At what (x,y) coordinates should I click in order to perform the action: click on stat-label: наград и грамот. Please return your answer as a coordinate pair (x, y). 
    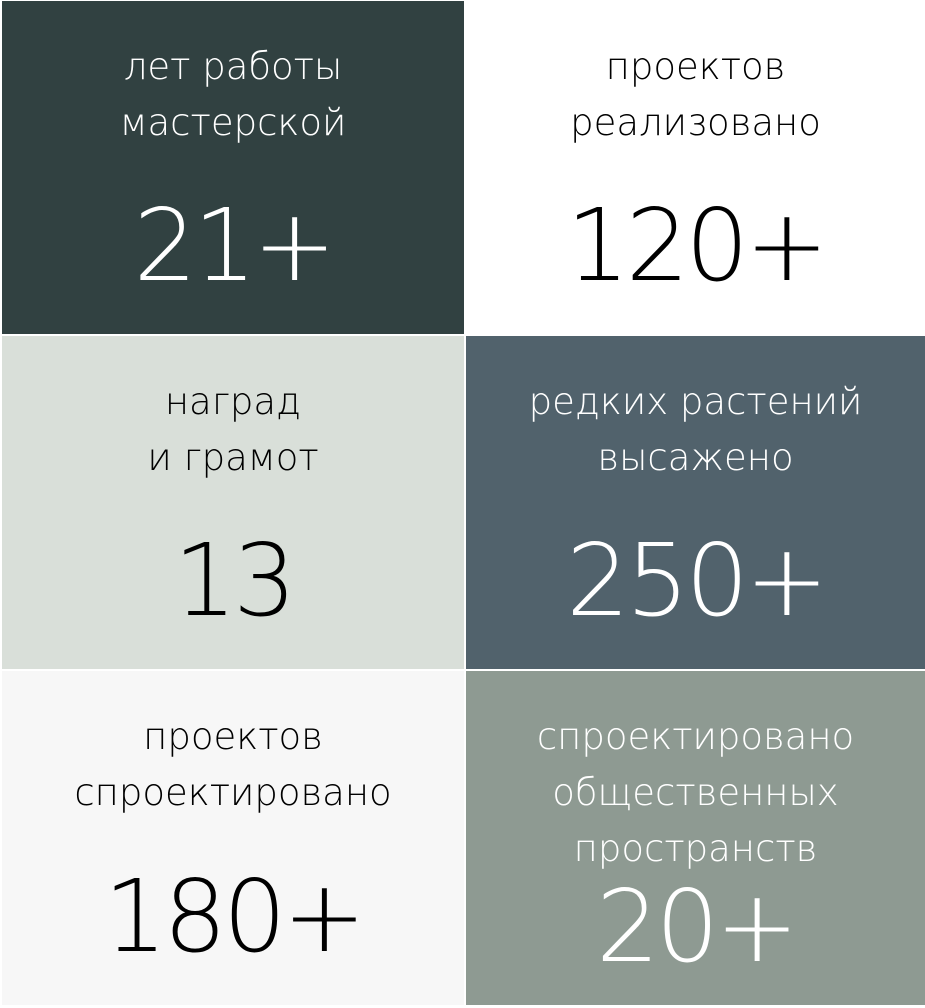
    Looking at the image, I should click on (233, 411).